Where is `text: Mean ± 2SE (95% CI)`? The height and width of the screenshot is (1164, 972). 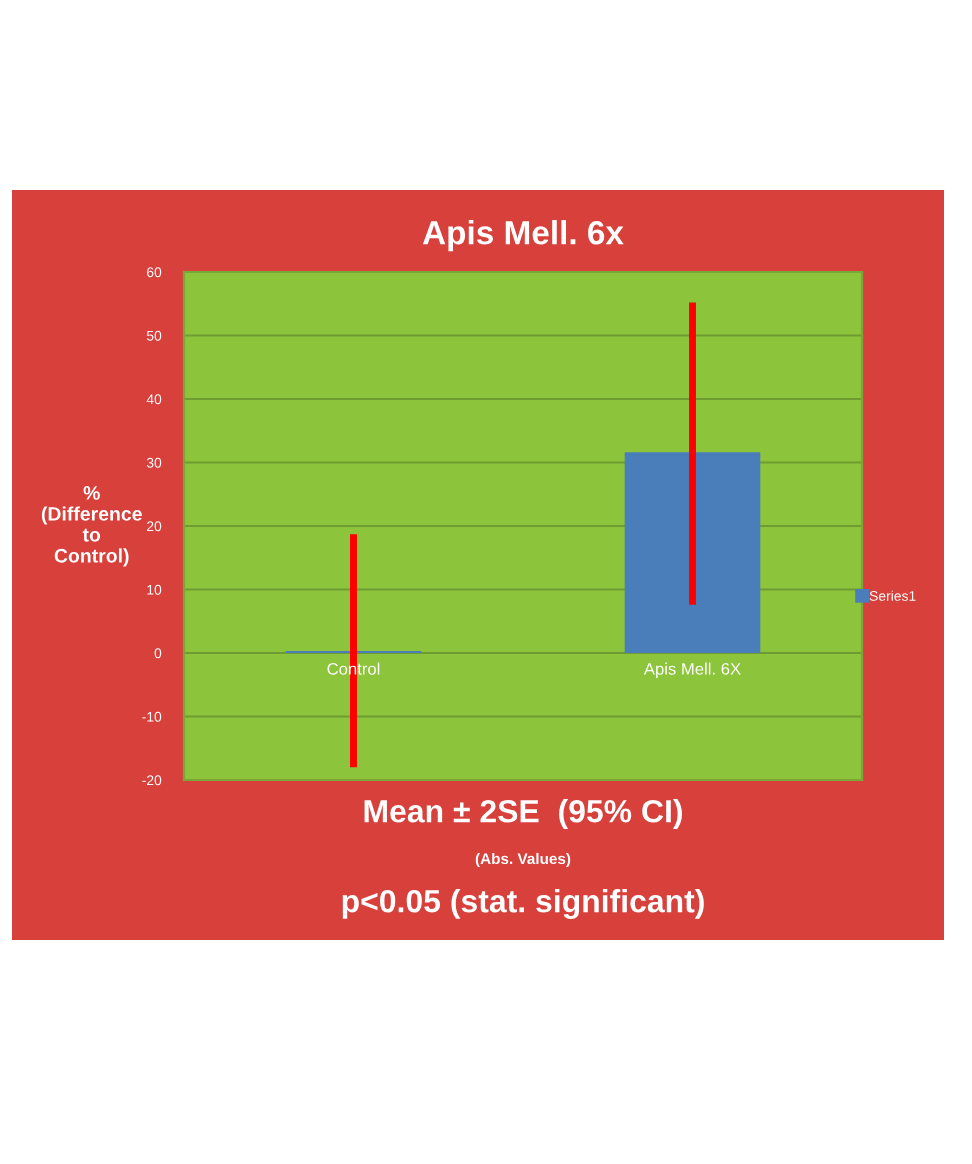 text: Mean ± 2SE (95% CI) is located at coordinates (523, 814).